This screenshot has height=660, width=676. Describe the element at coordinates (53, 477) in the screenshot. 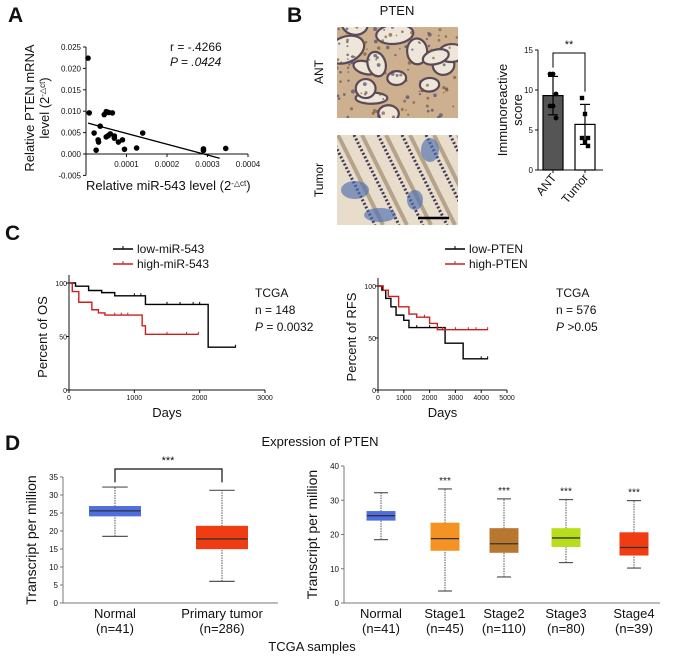

I see `y-tick-label: 35` at that location.